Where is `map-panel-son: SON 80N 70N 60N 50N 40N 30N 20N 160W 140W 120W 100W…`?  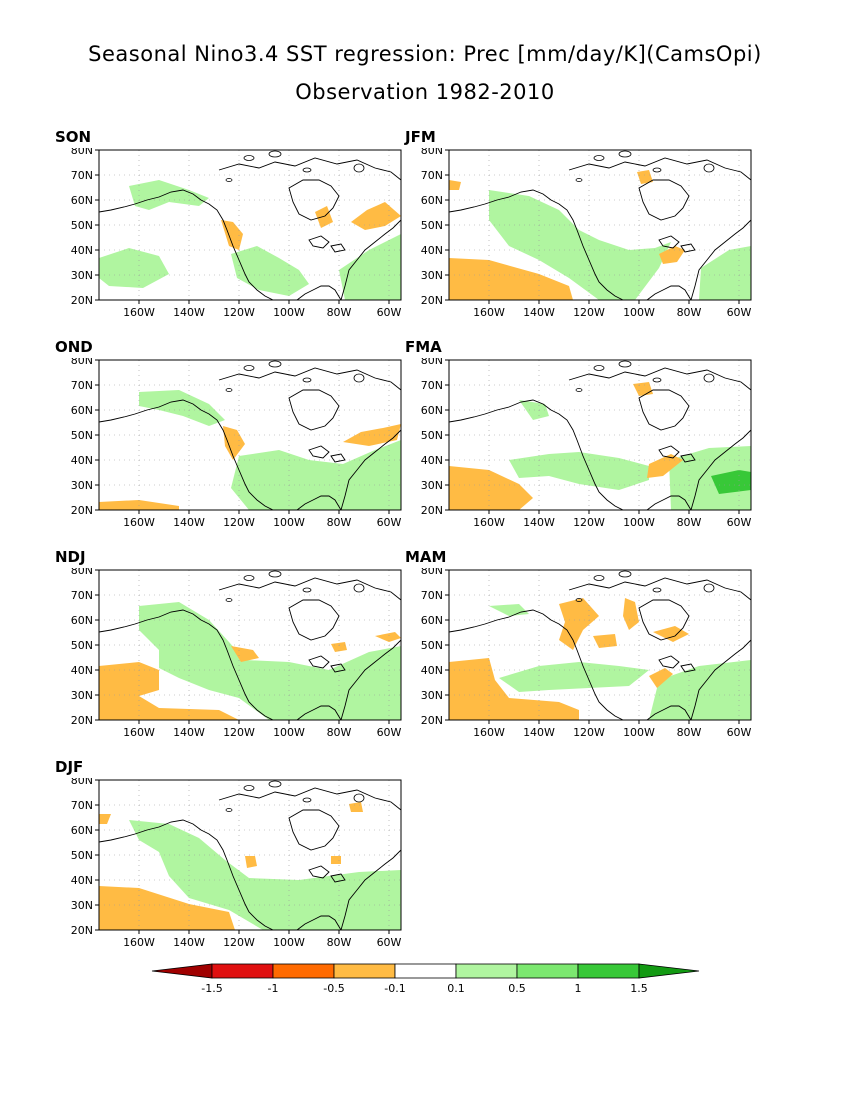
map-panel-son: SON 80N 70N 60N 50N 40N 30N 20N 160W 140W 120W 100W… is located at coordinates (235, 228).